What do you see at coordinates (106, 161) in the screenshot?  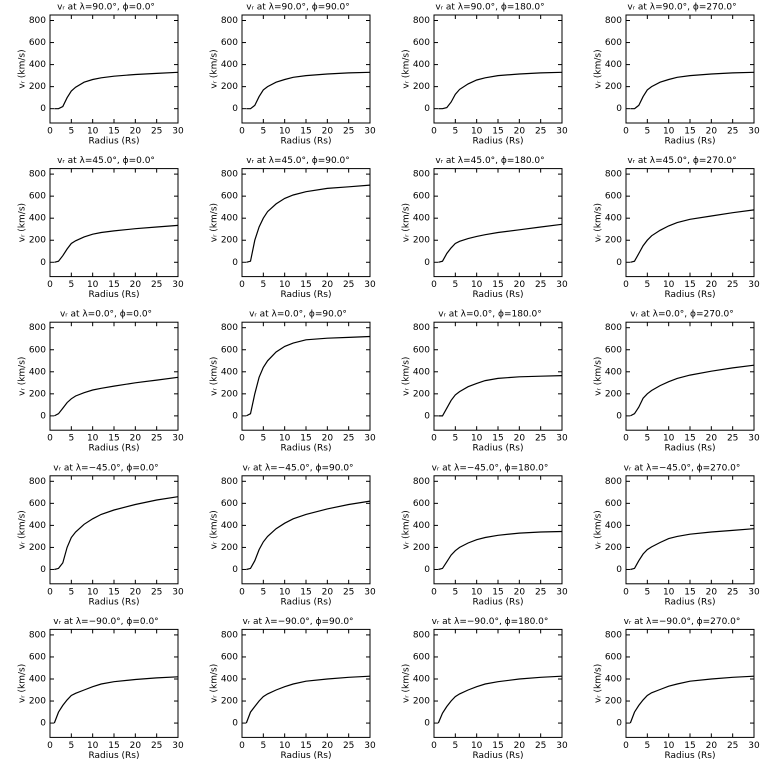 I see `chart-title: vᵣ at λ=45.0°, ϕ=0.0°` at bounding box center [106, 161].